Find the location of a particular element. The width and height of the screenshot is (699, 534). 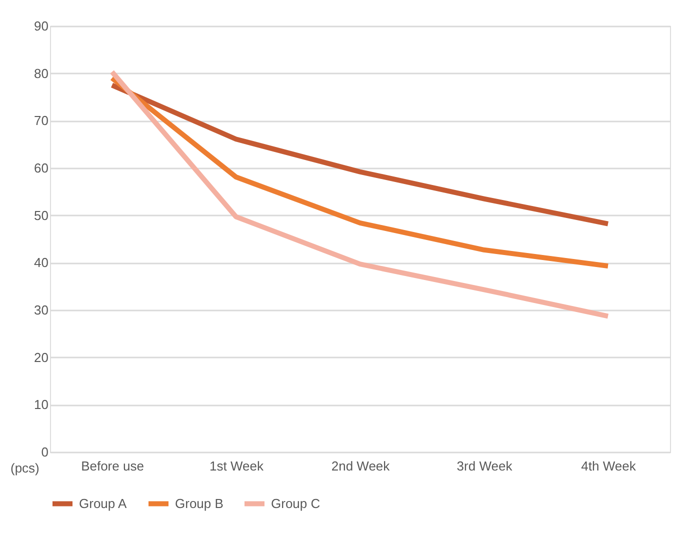

x-tick-label: 2nd Week is located at coordinates (360, 466).